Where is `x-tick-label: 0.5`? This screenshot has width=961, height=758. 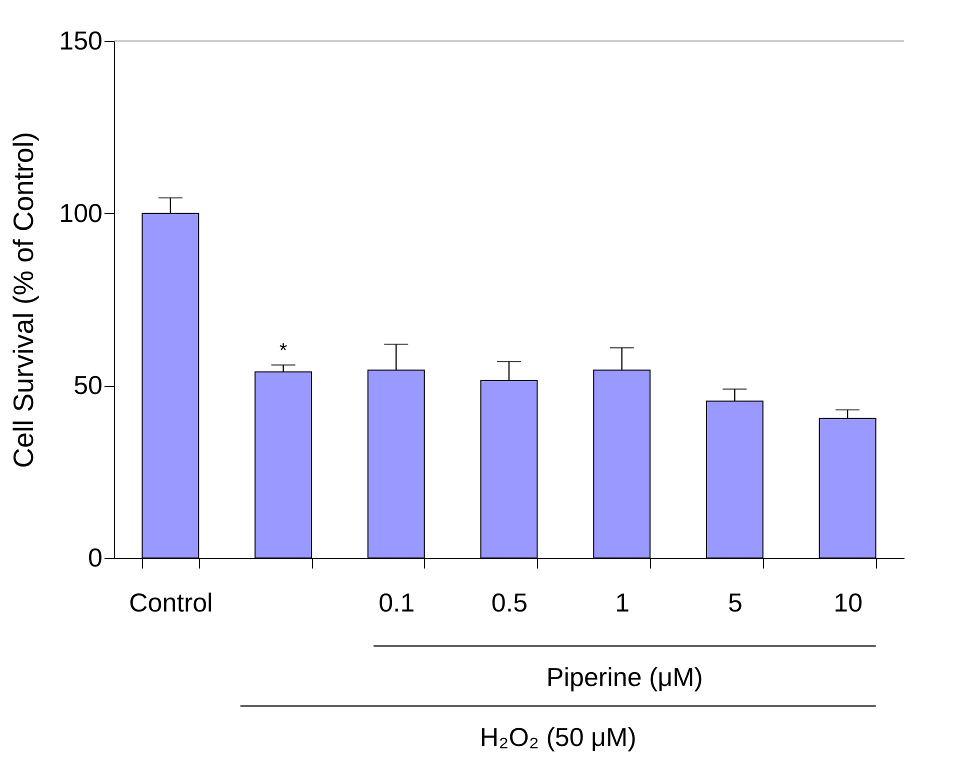 x-tick-label: 0.5 is located at coordinates (509, 603).